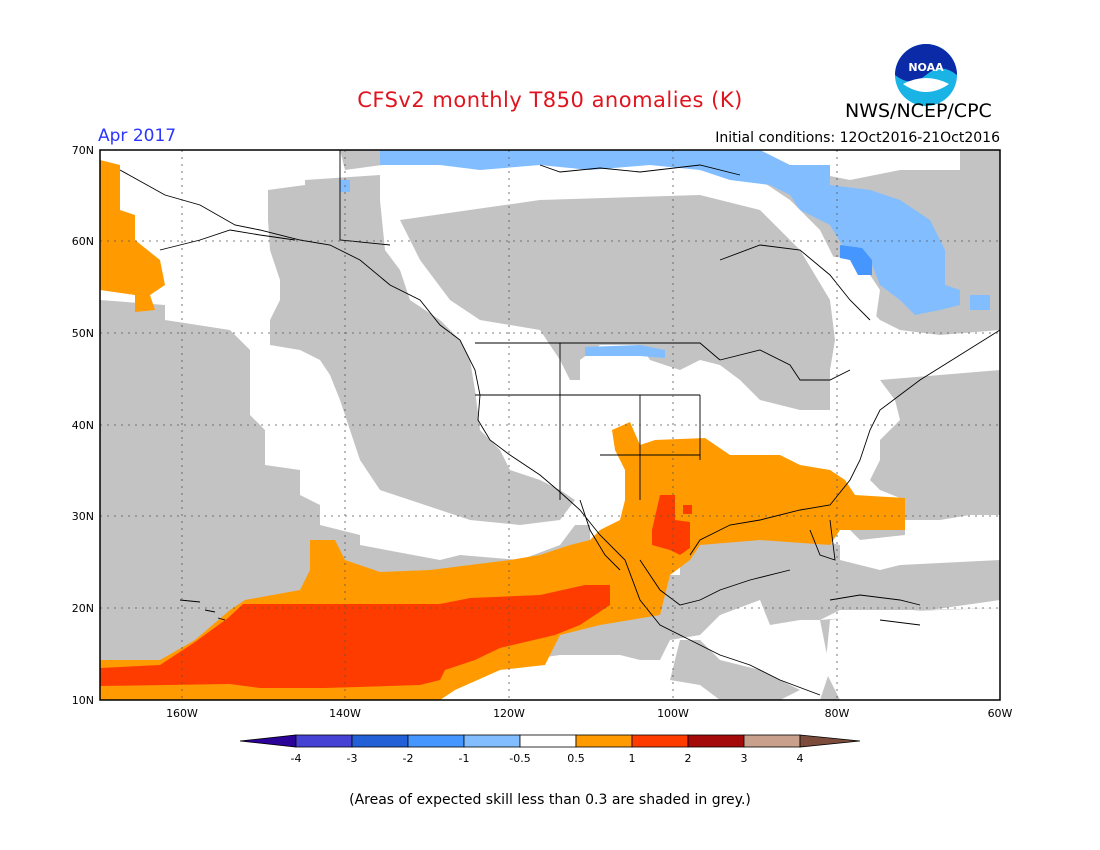  Describe the element at coordinates (837, 713) in the screenshot. I see `lon-label: 80W` at that location.